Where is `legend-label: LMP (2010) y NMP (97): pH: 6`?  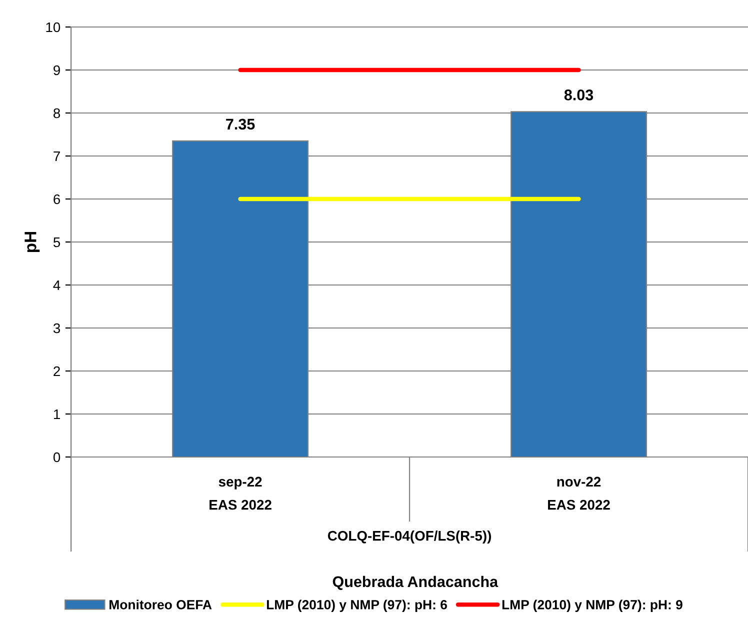 legend-label: LMP (2010) y NMP (97): pH: 6 is located at coordinates (356, 606).